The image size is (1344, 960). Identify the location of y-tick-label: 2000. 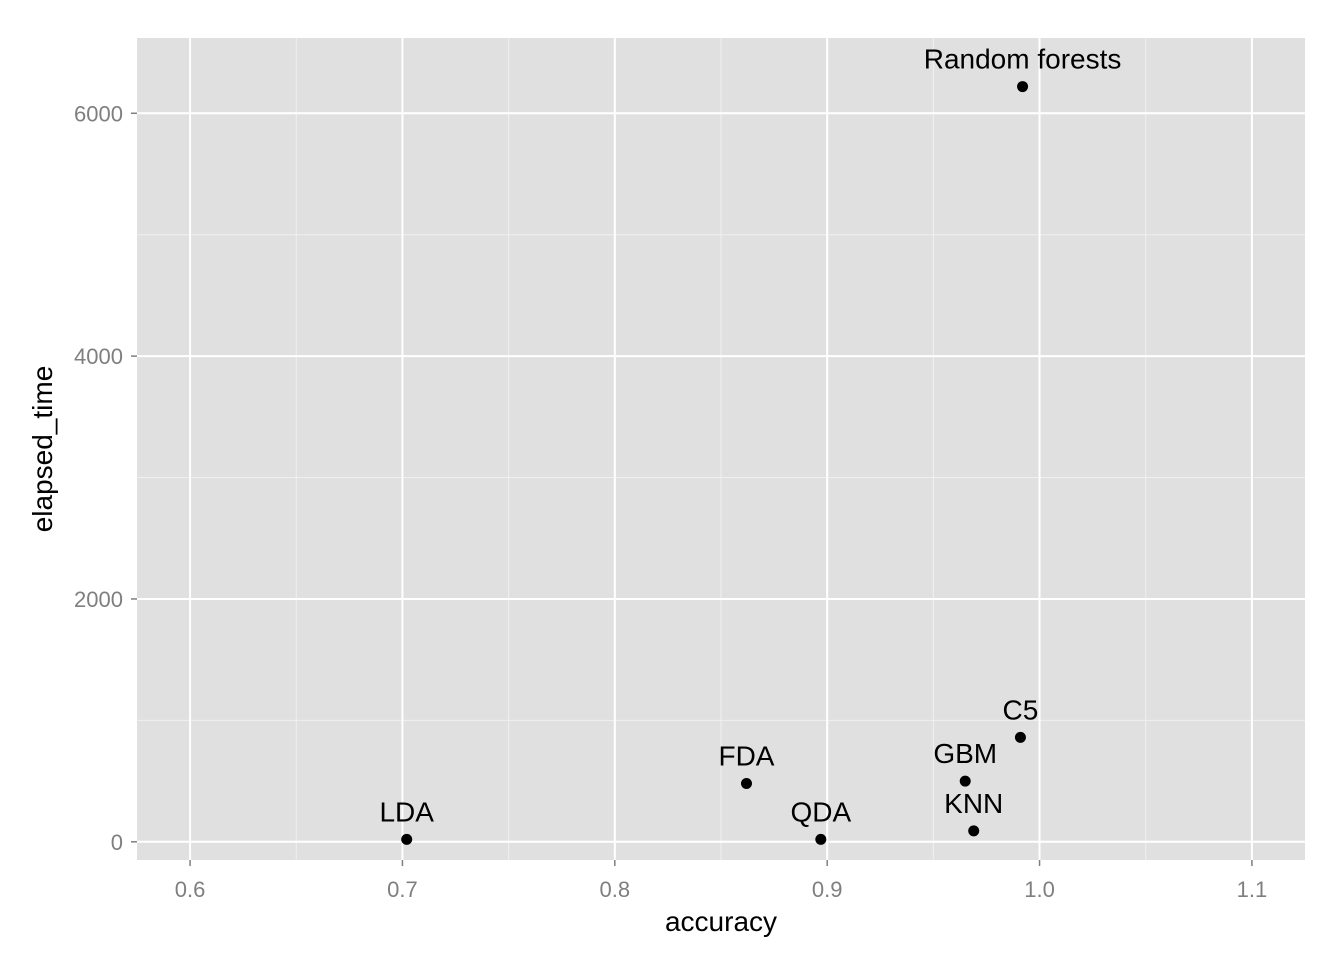
(98, 599).